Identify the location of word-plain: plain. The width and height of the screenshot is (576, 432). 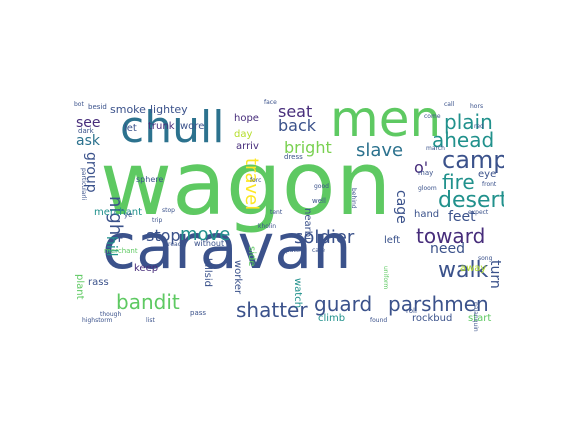
(468, 122).